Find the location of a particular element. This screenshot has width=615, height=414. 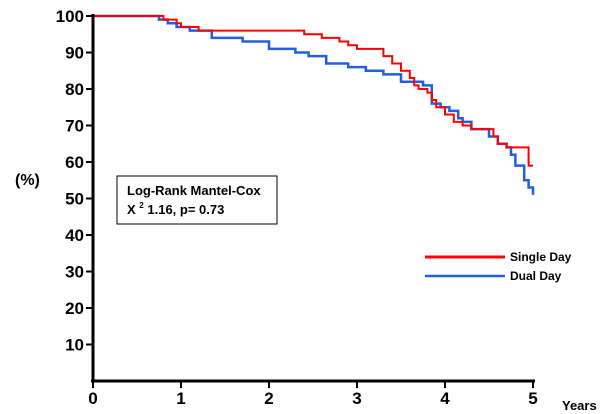

x-tick-label: 1 is located at coordinates (180, 398).